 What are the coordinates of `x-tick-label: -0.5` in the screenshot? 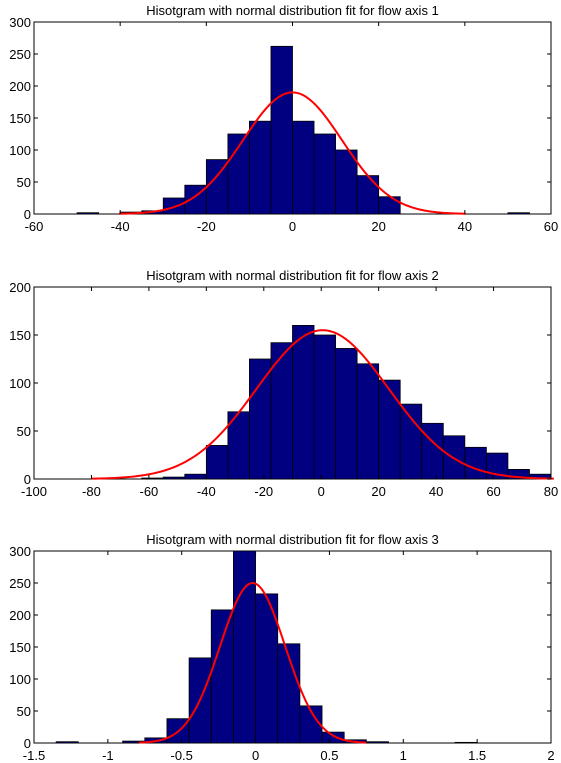 It's located at (182, 755).